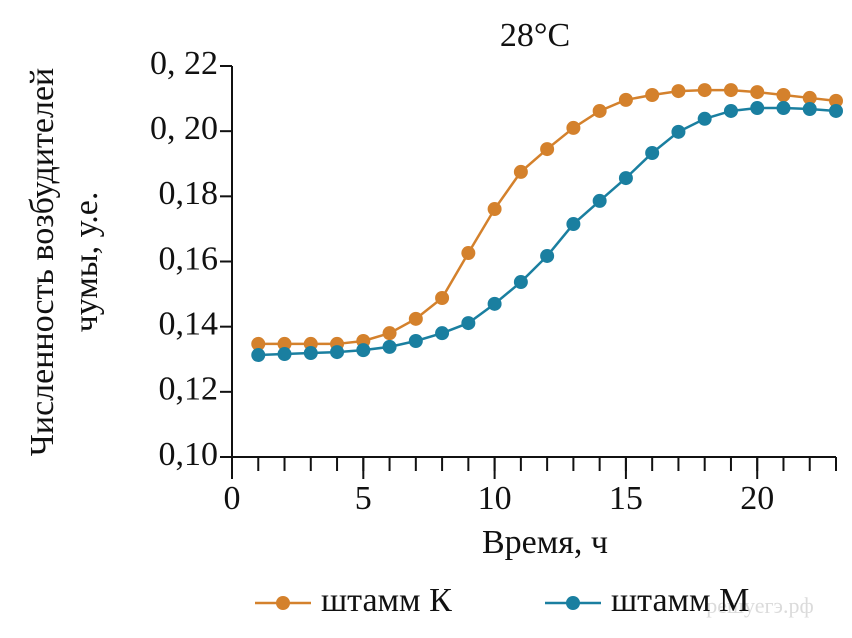 This screenshot has height=638, width=852. I want to click on legend-label: штамм К, so click(386, 600).